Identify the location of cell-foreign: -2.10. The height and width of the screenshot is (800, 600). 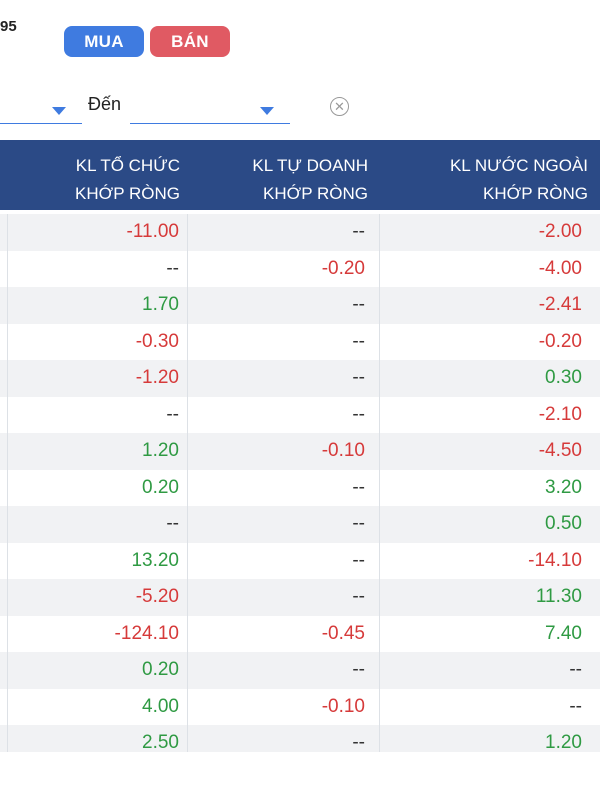
(560, 414).